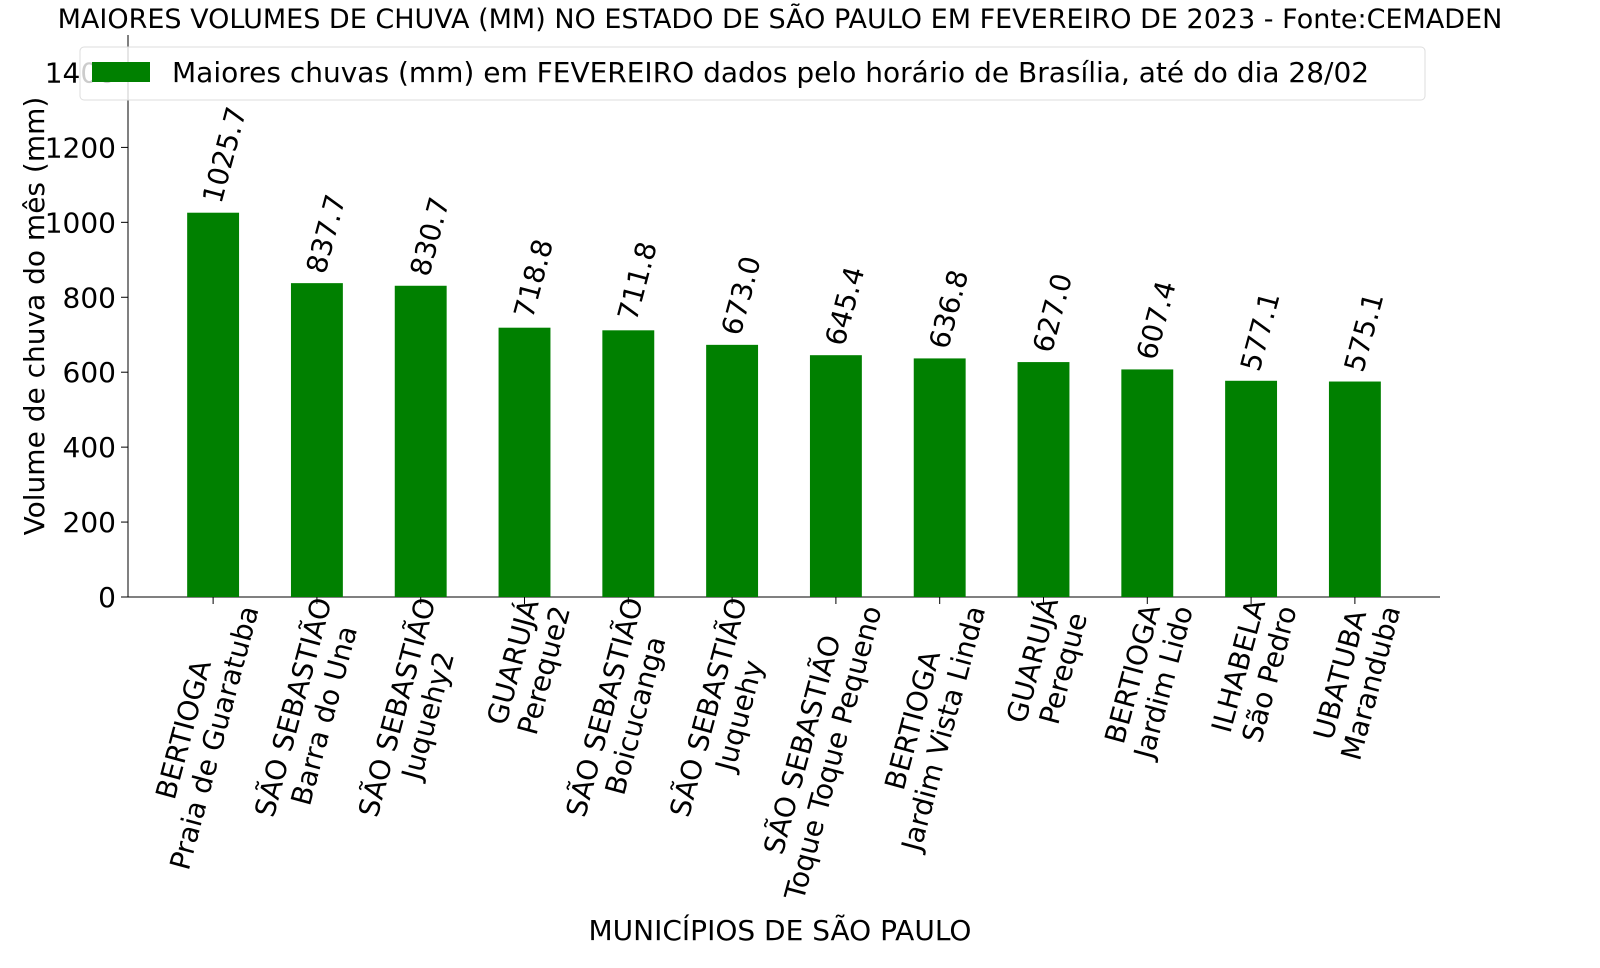 The width and height of the screenshot is (1600, 968). Describe the element at coordinates (845, 306) in the screenshot. I see `value-label: 645.4` at that location.